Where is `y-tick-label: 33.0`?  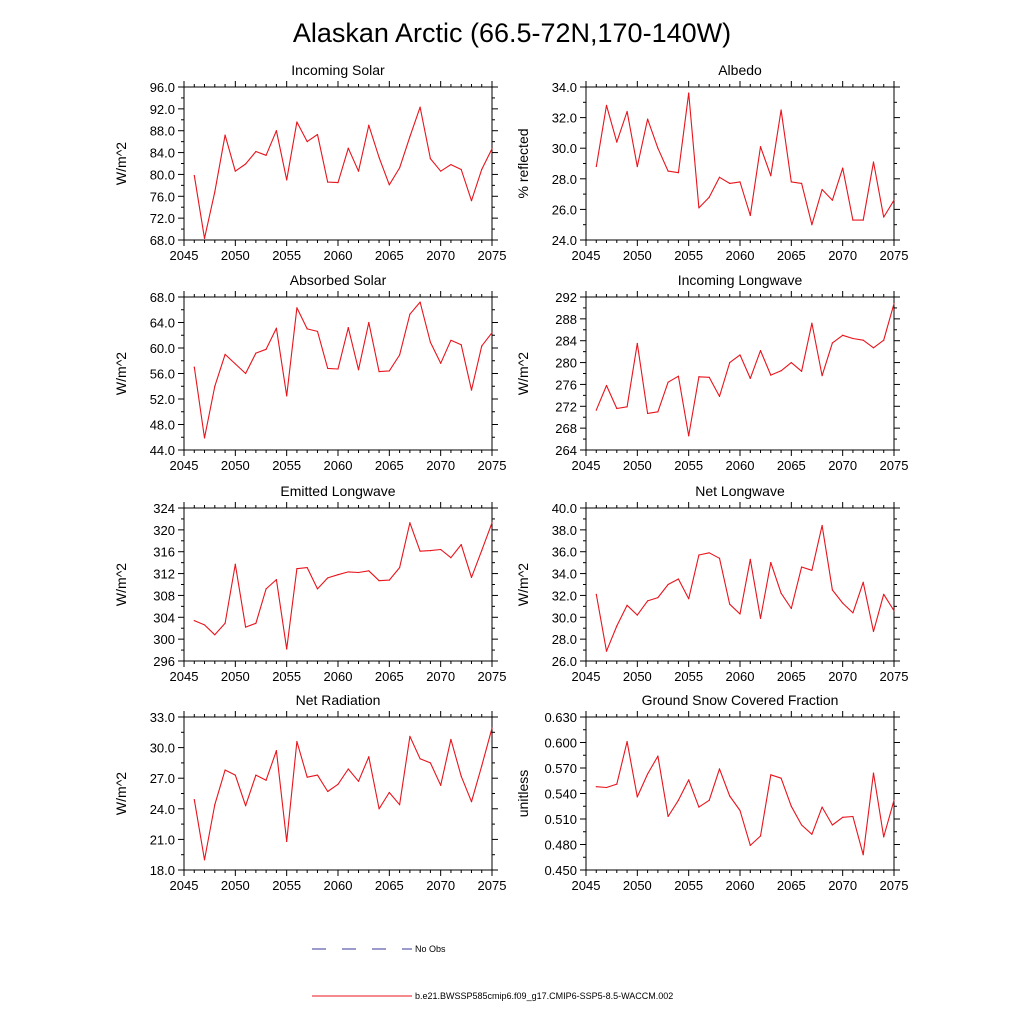
y-tick-label: 33.0 is located at coordinates (162, 717).